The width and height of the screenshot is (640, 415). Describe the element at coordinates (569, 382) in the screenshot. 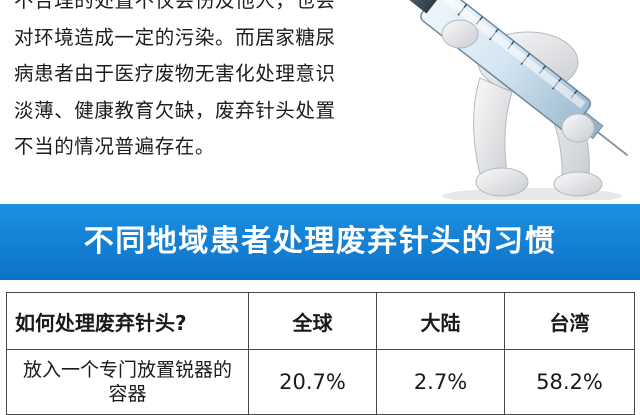

I see `row-value-taiwan: 58.2%` at that location.